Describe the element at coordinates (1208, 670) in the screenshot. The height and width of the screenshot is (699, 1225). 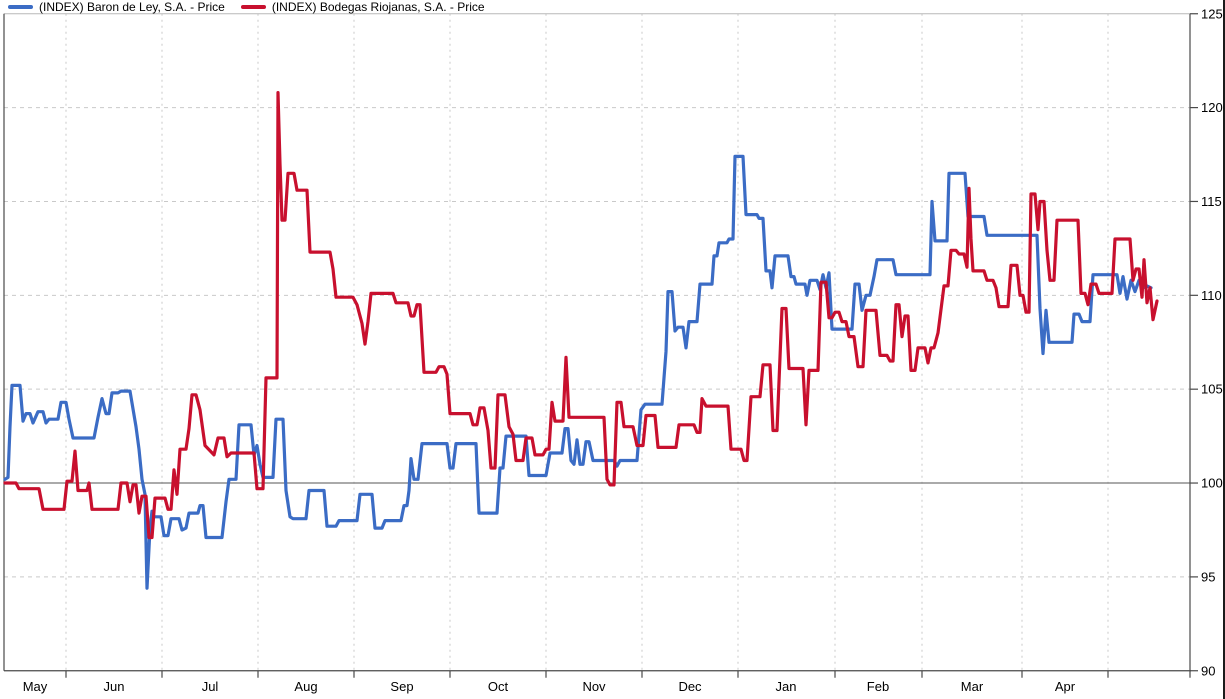
I see `y-axis-label: 90` at that location.